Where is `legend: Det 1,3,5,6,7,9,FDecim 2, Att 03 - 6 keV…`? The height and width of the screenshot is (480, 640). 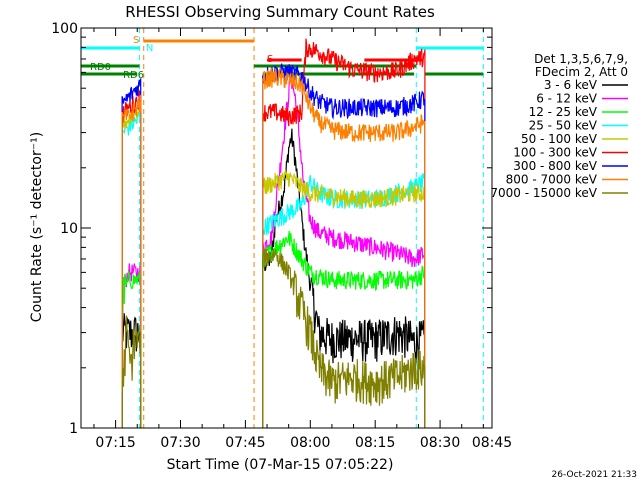 legend: Det 1,3,5,6,7,9,FDecim 2, Att 03 - 6 keV… is located at coordinates (559, 126).